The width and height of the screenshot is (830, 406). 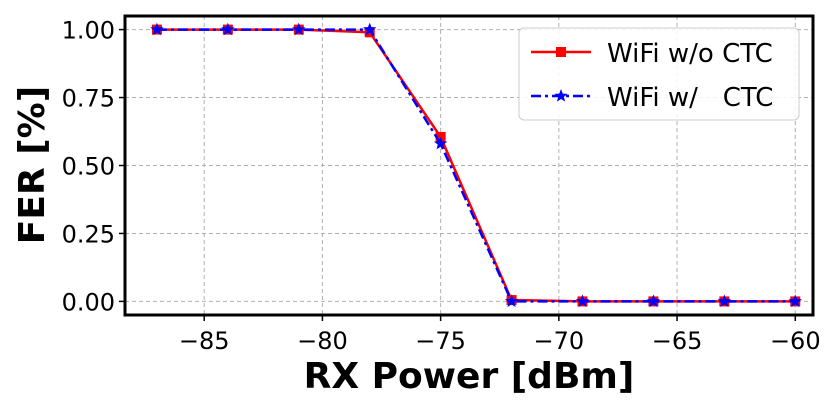 What do you see at coordinates (659, 74) in the screenshot?
I see `legend: WiFi w/o CTC WiFi w/ CTC` at bounding box center [659, 74].